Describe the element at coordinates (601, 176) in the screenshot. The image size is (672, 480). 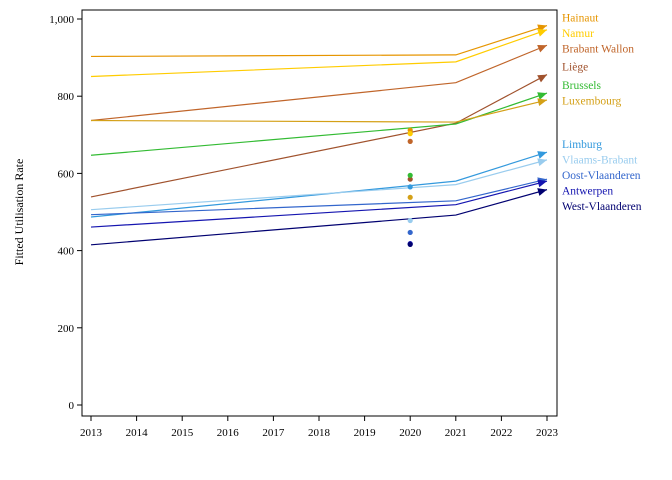
I see `series-label-oost-vlaanderen: Oost-Vlaanderen` at that location.